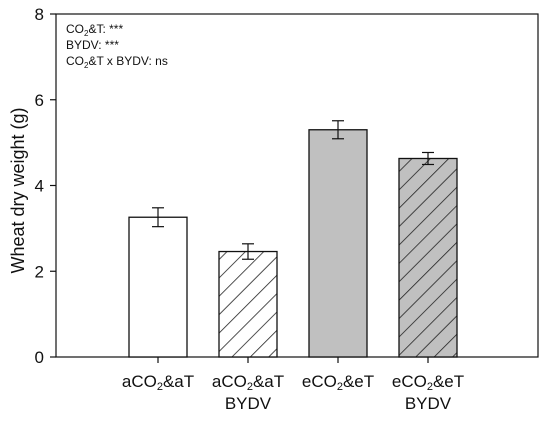 This screenshot has width=550, height=423. What do you see at coordinates (94, 30) in the screenshot?
I see `stat-annotation: CO2&T: ***` at bounding box center [94, 30].